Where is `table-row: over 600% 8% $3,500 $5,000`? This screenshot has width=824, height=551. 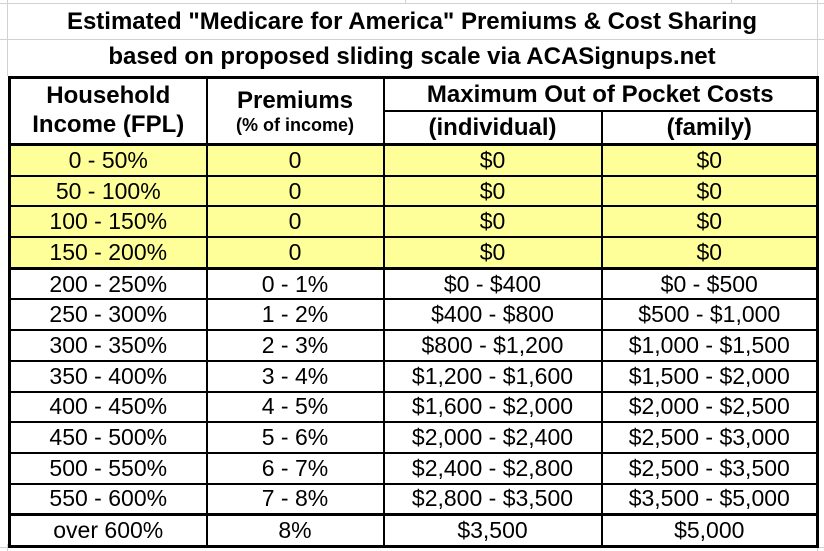
table-row: over 600% 8% $3,500 $5,000 is located at coordinates (413, 530).